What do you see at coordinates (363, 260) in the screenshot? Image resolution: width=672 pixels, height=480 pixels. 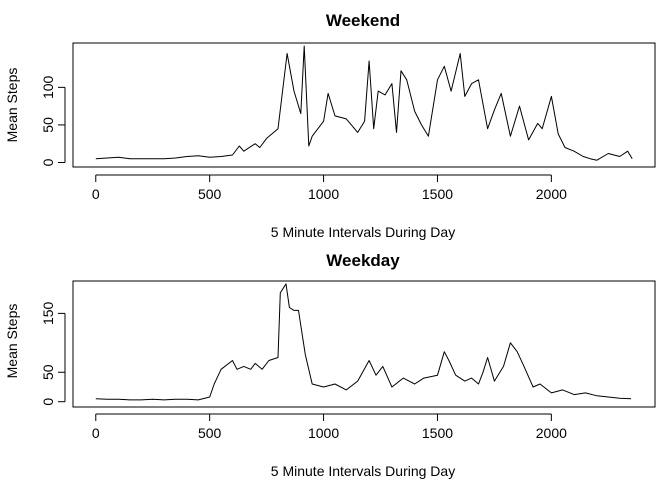 I see `chart-title-weekday: Weekday` at bounding box center [363, 260].